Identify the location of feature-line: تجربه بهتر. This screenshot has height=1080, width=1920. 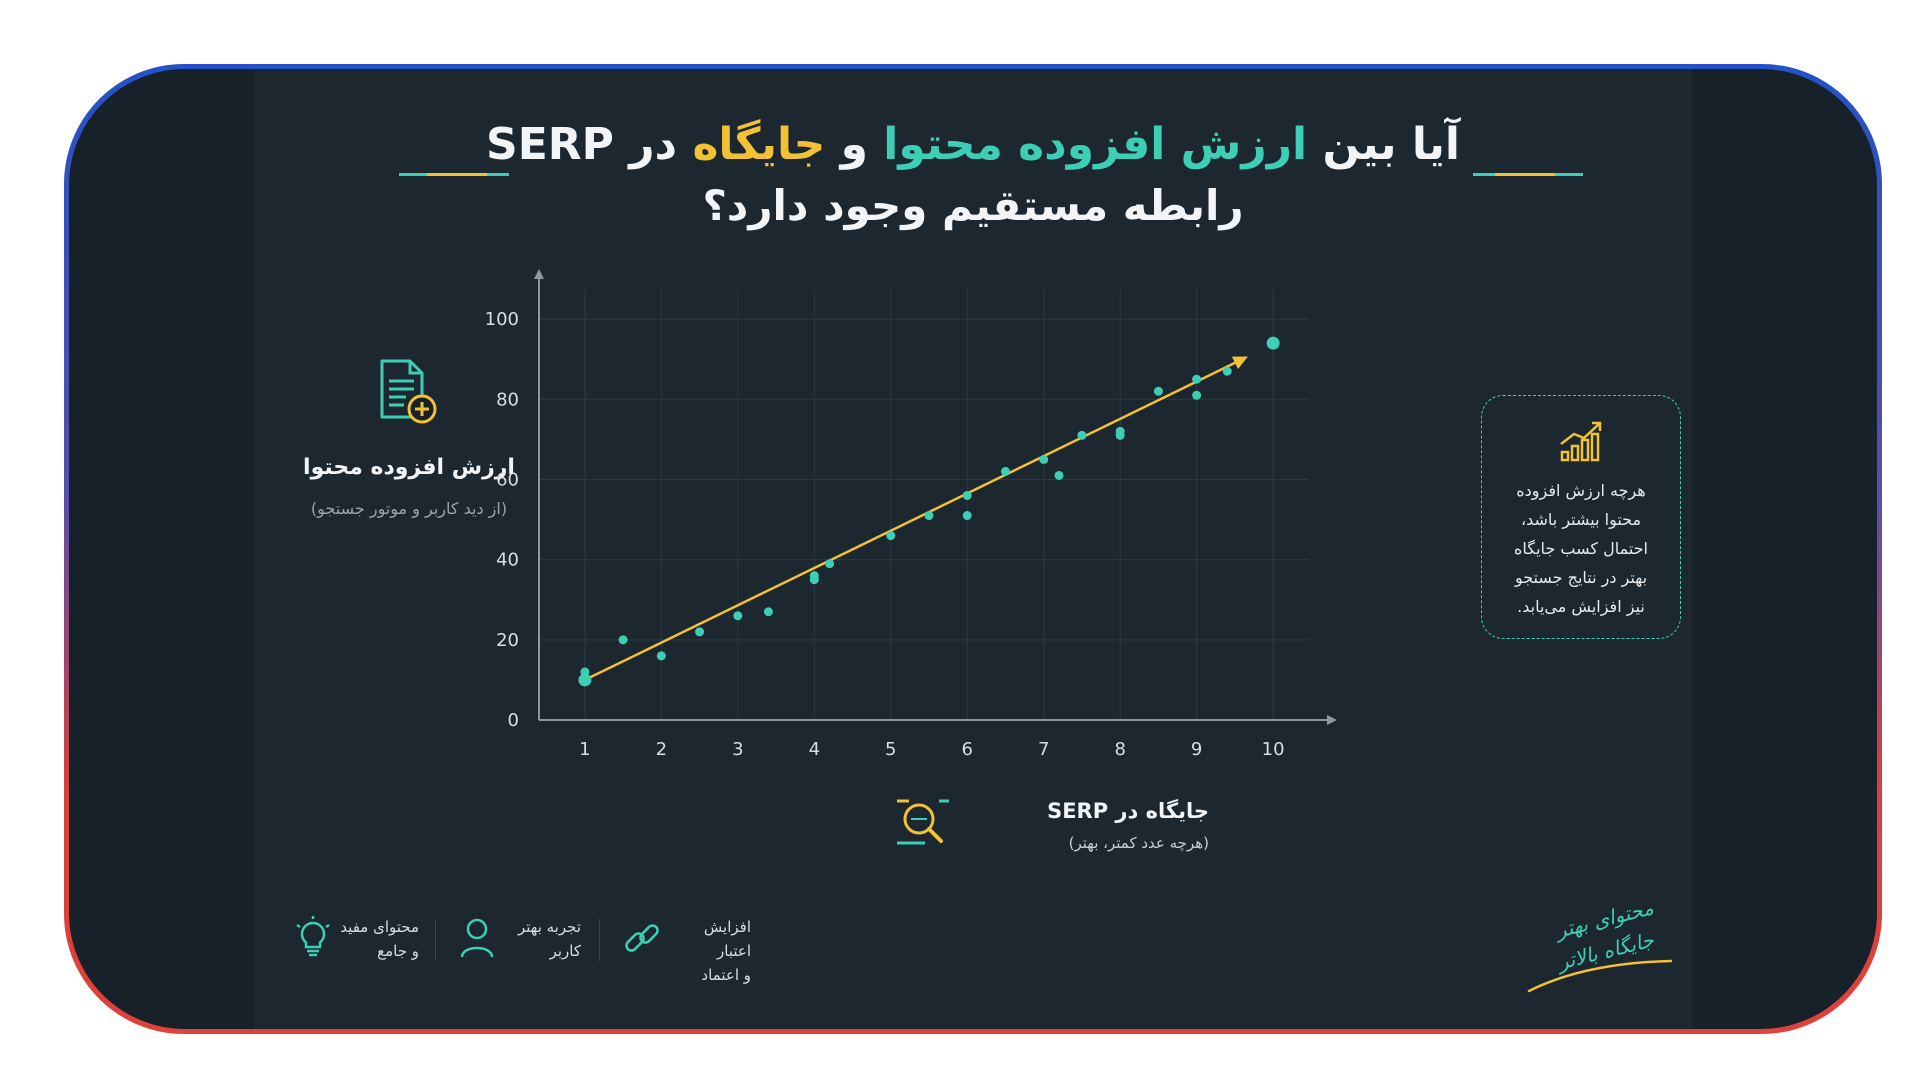
(549, 927).